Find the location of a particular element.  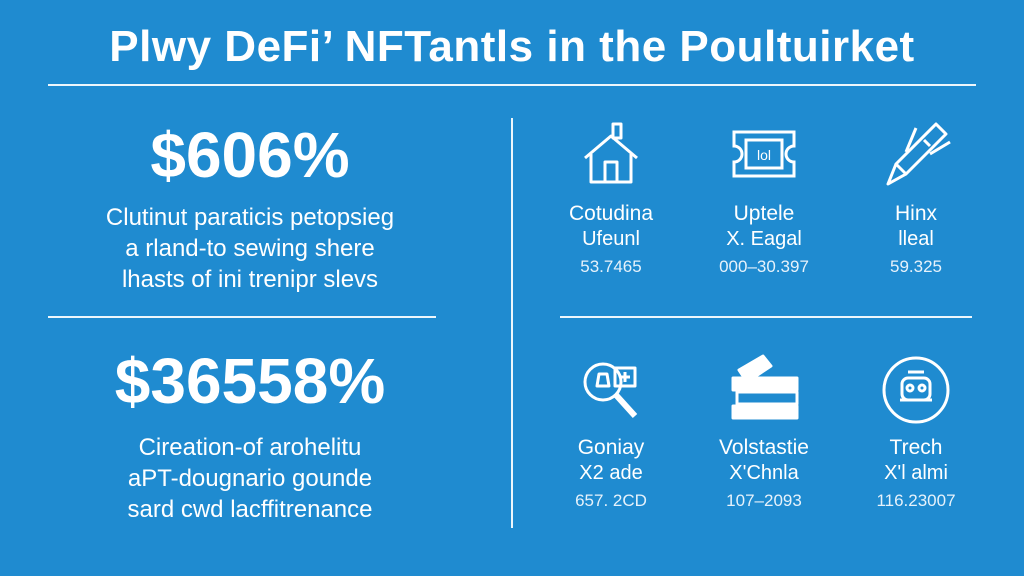

cell-label: Trech is located at coordinates (916, 447).